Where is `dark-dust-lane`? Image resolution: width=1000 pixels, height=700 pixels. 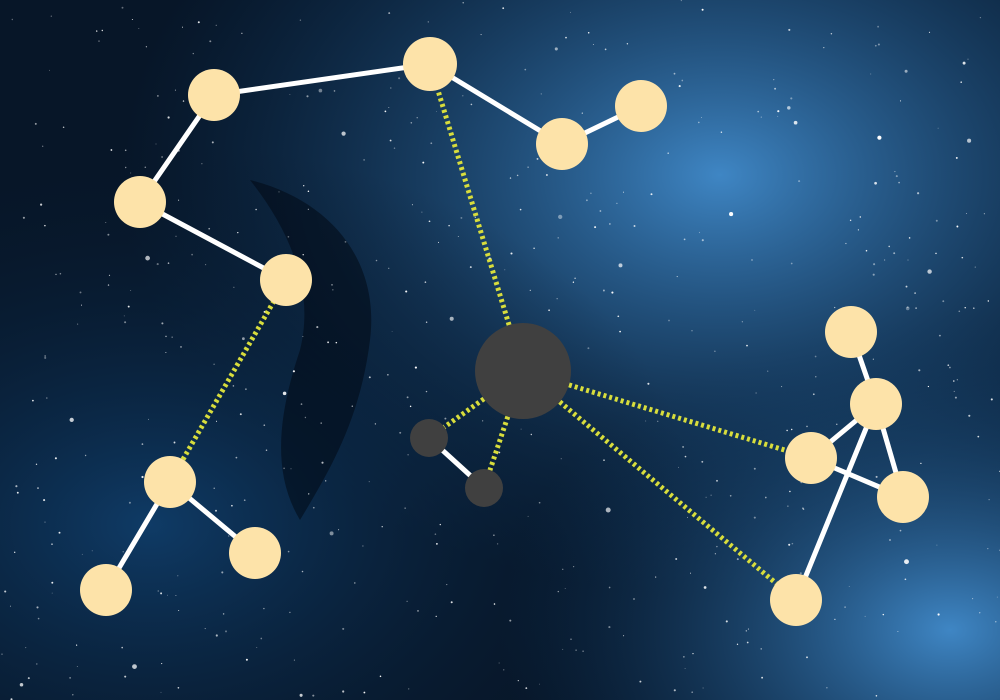
dark-dust-lane is located at coordinates (311, 350).